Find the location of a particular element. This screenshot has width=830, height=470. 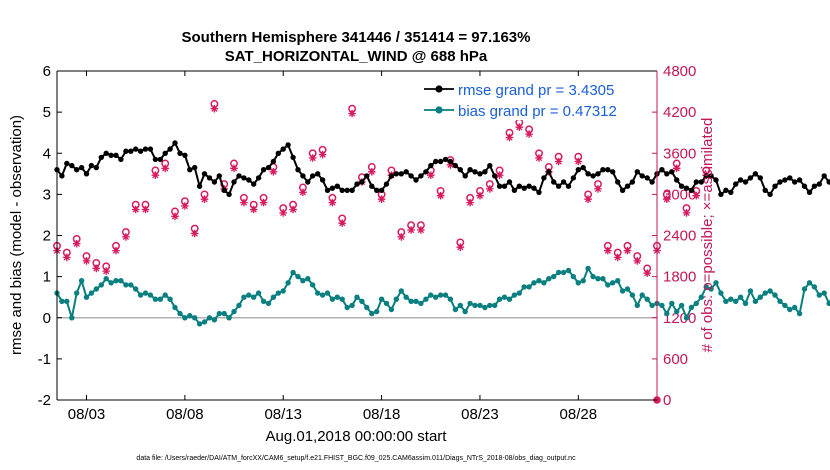

y-right-tick-label: 0 is located at coordinates (667, 400).